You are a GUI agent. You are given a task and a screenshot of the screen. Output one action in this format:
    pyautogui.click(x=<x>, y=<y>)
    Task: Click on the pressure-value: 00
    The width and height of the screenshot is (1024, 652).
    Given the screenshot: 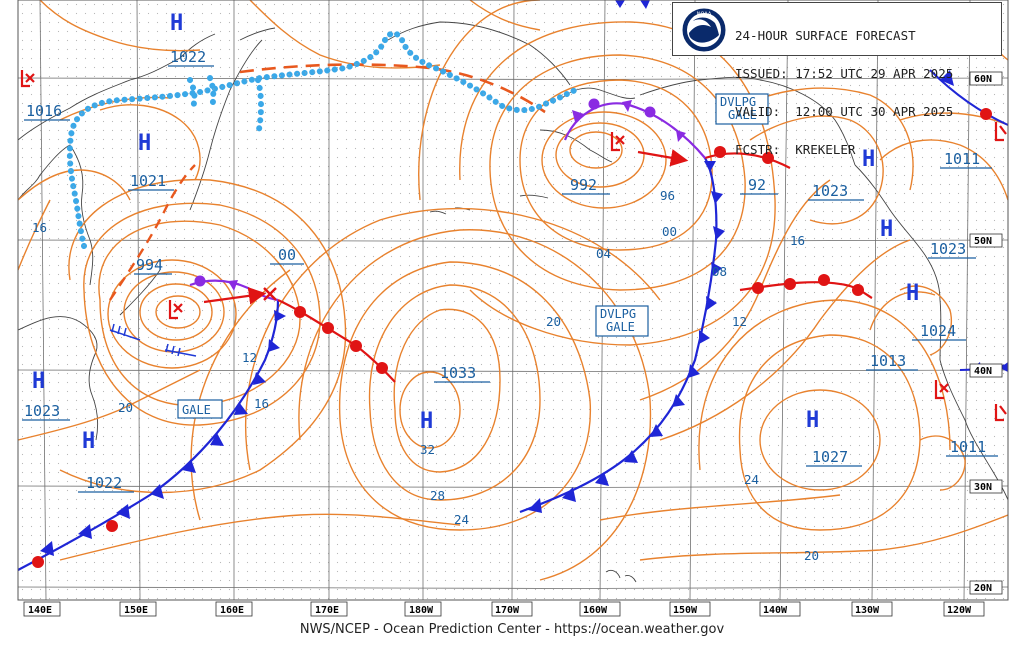 What is the action you would take?
    pyautogui.click(x=287, y=255)
    